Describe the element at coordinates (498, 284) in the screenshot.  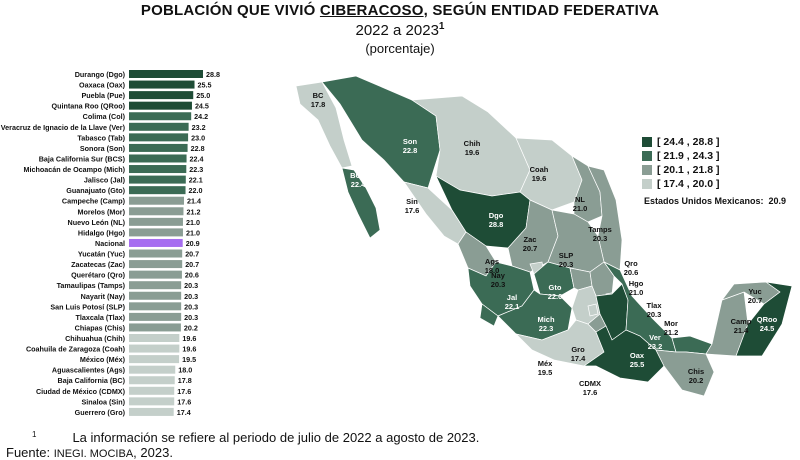
I see `state-value: 20.3` at that location.